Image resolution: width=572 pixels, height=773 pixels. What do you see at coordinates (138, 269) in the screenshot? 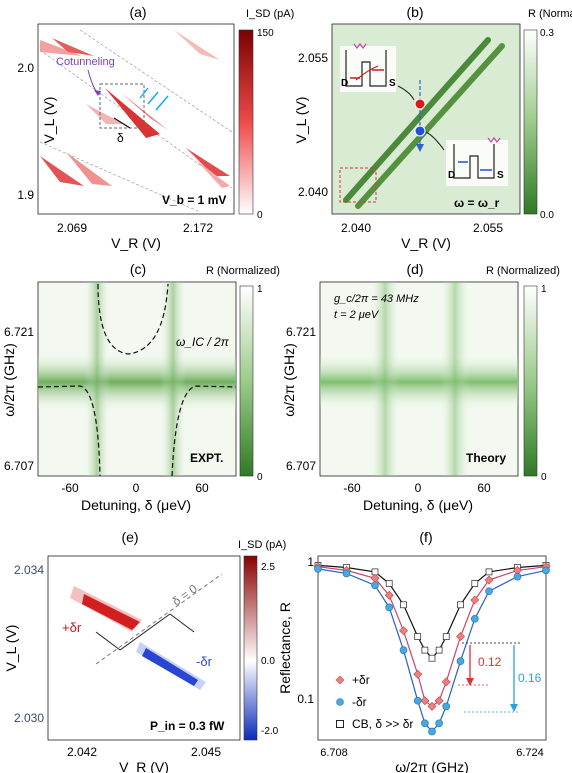
I see `panel-c-tag: (c)` at bounding box center [138, 269].